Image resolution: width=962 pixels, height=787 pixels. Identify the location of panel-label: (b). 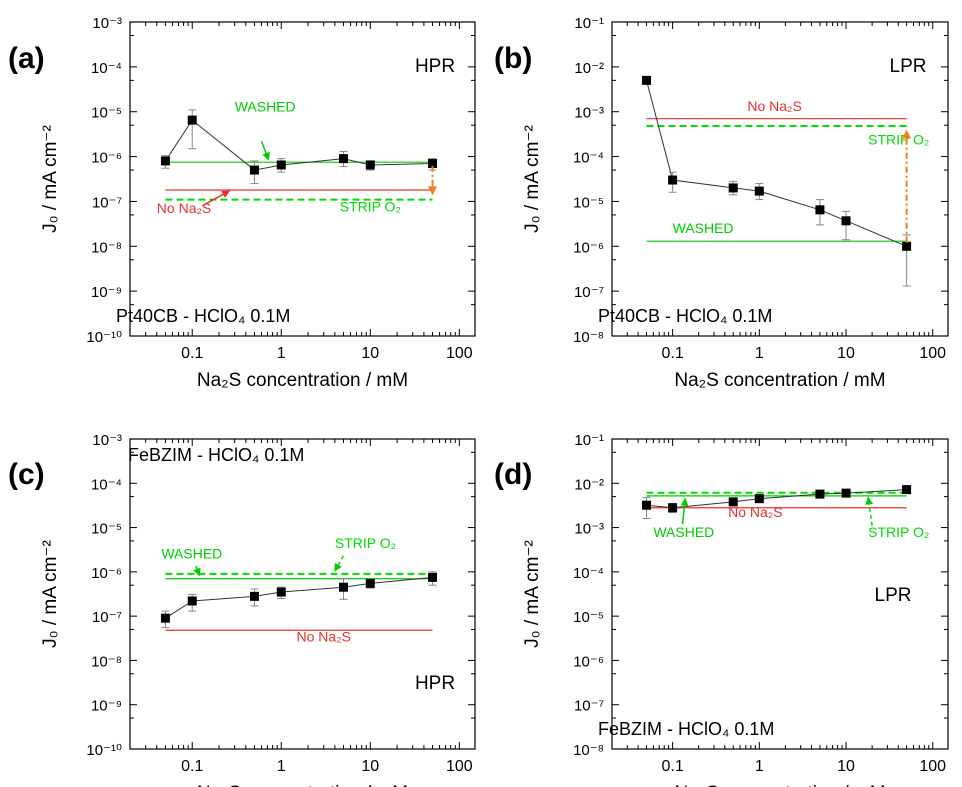
(513, 58).